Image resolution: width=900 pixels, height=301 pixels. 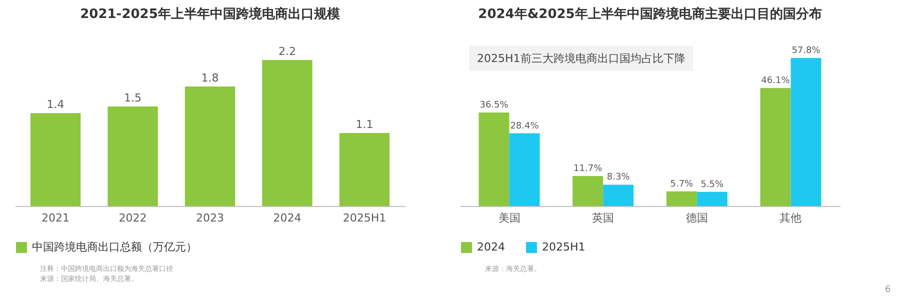 What do you see at coordinates (287, 218) in the screenshot?
I see `x-tick-label: 2024` at bounding box center [287, 218].